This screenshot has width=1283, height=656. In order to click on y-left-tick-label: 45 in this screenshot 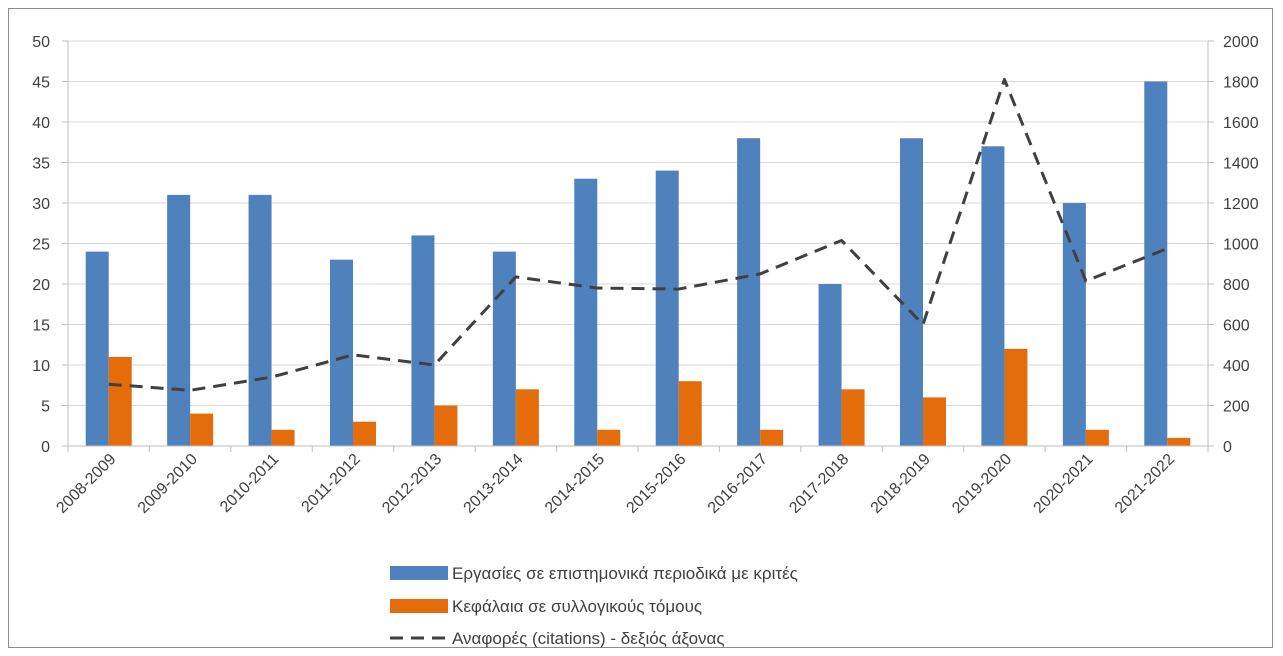, I will do `click(41, 83)`.